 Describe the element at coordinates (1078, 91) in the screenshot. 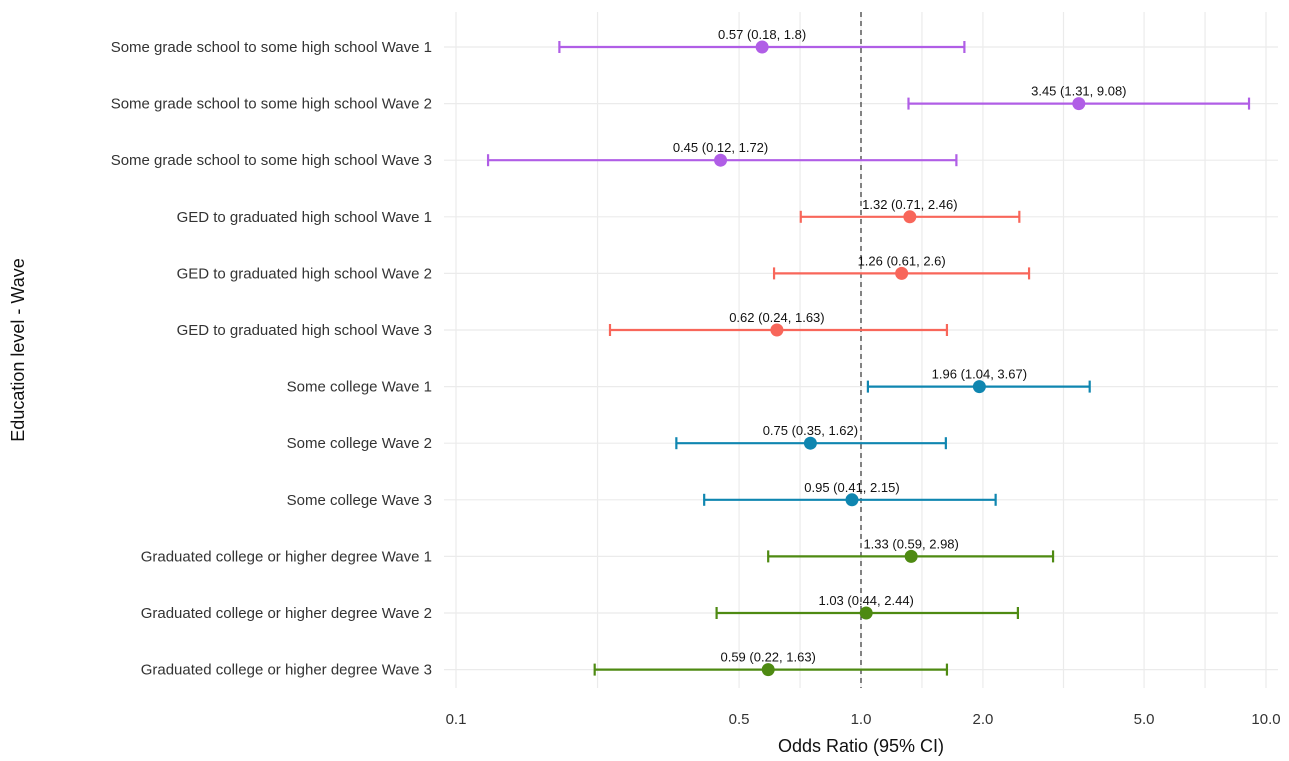

I see `data-label: 3.45 (1.31, 9.08)` at that location.